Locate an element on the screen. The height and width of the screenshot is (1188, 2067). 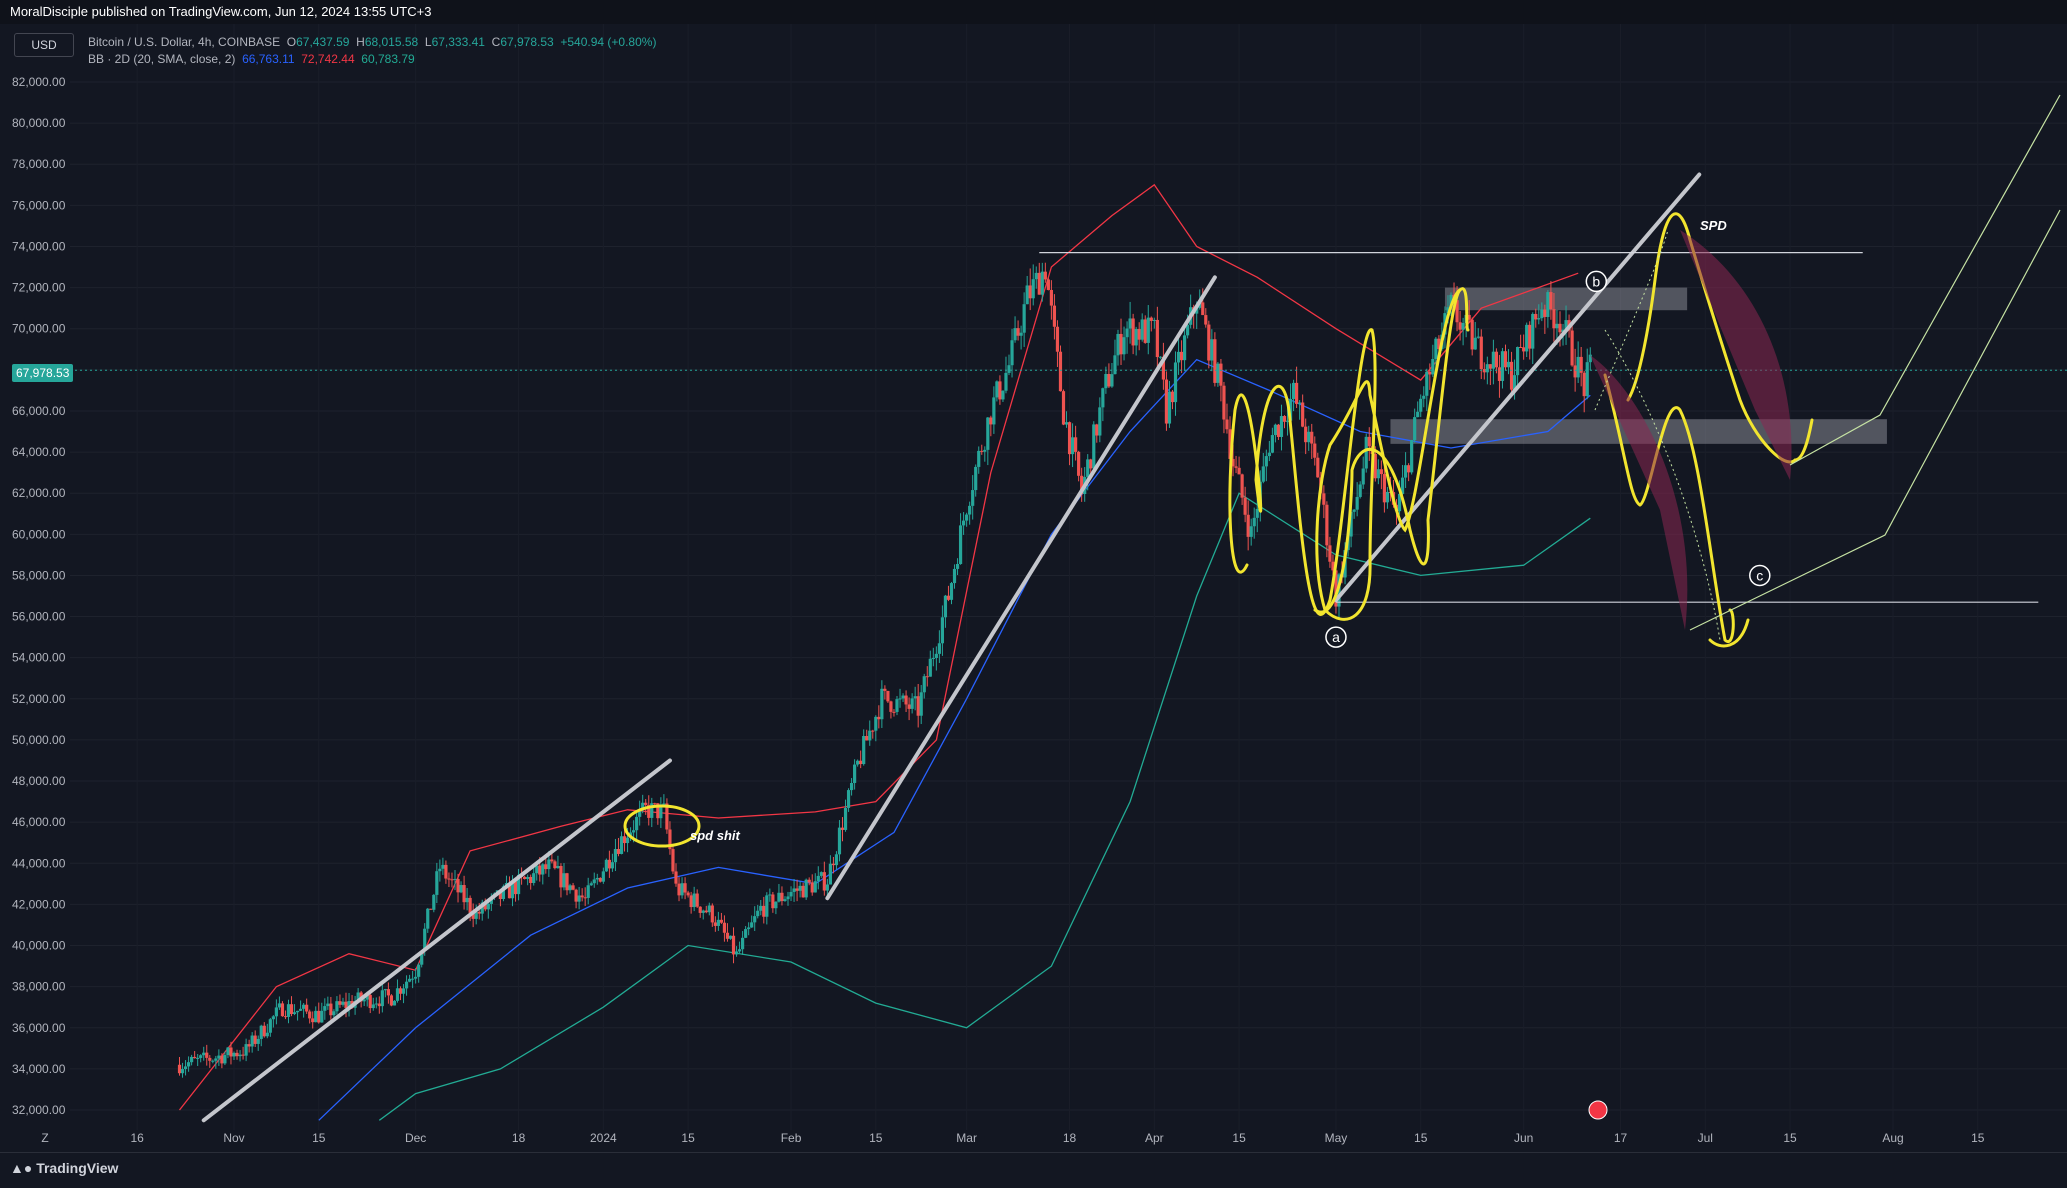
projection-shape-upper is located at coordinates (1736, 355).